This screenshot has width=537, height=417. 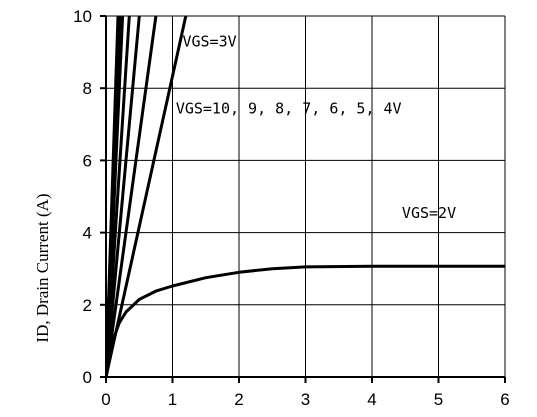 What do you see at coordinates (371, 399) in the screenshot?
I see `x-tick-label: 4` at bounding box center [371, 399].